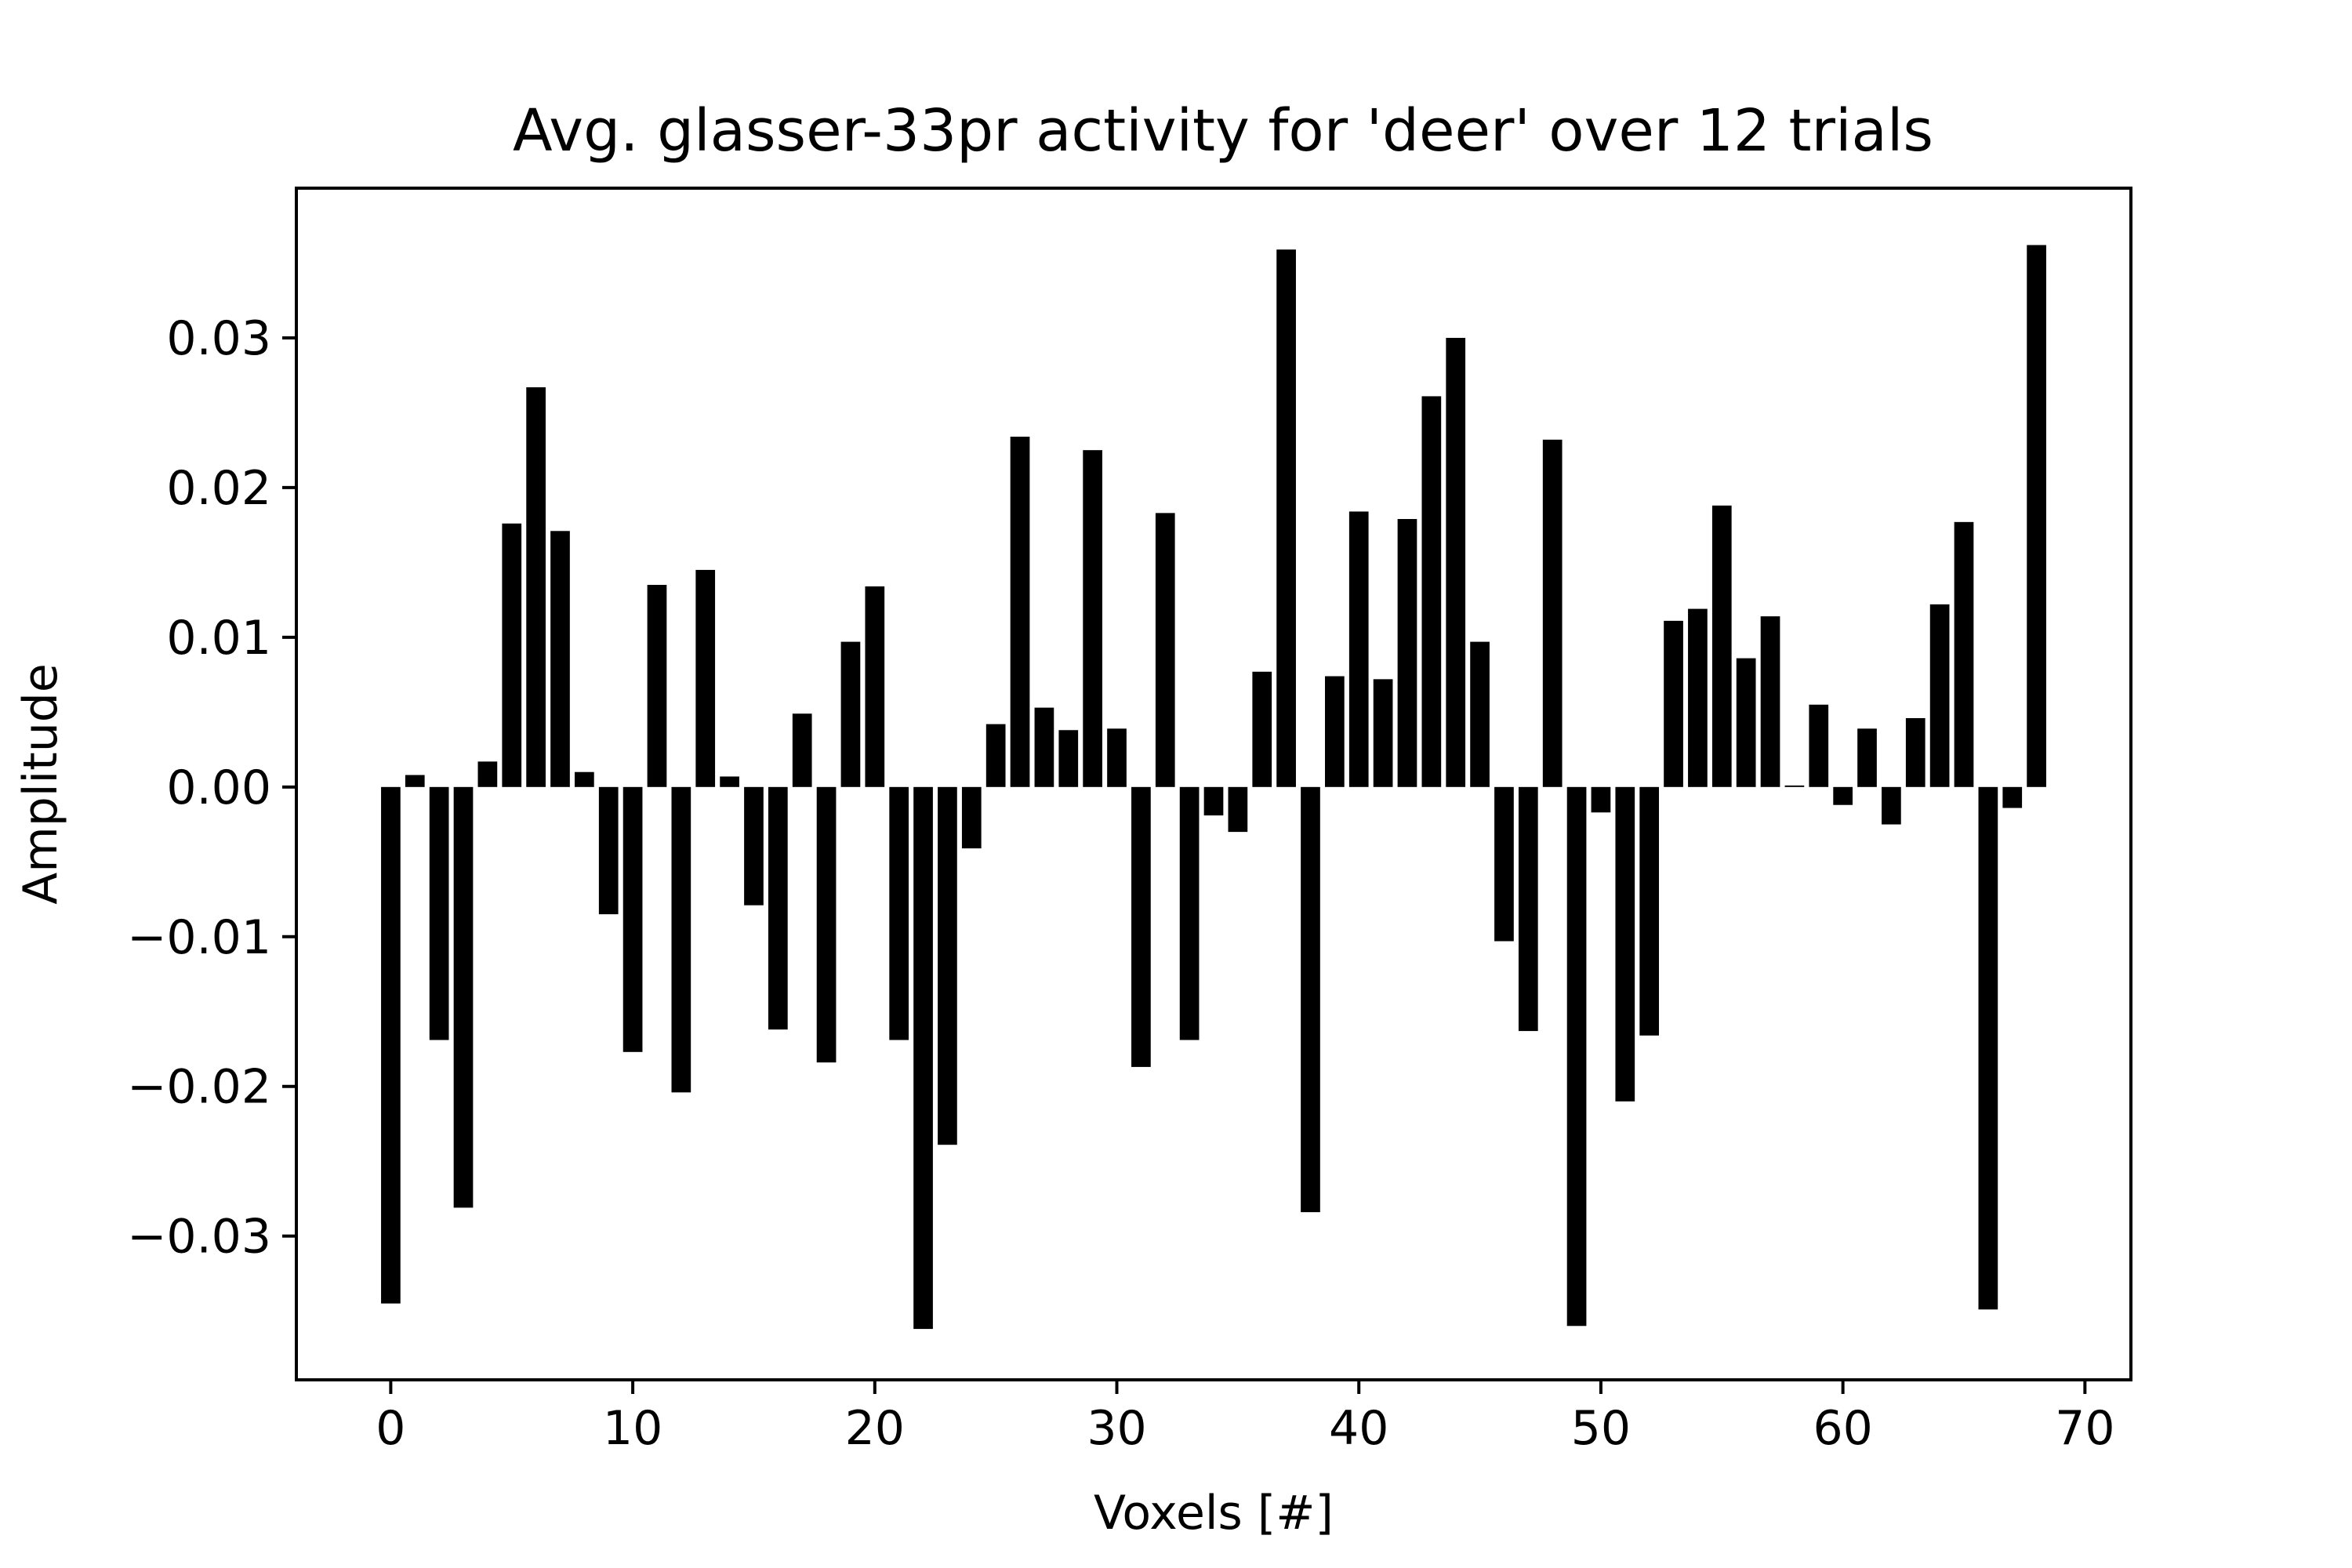 The width and height of the screenshot is (2352, 1568). I want to click on y-tick-label: −0.03, so click(199, 1237).